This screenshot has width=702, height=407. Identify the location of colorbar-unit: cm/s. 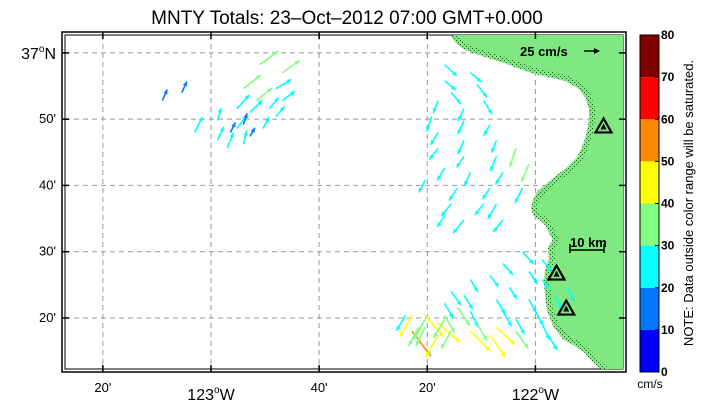
(649, 384).